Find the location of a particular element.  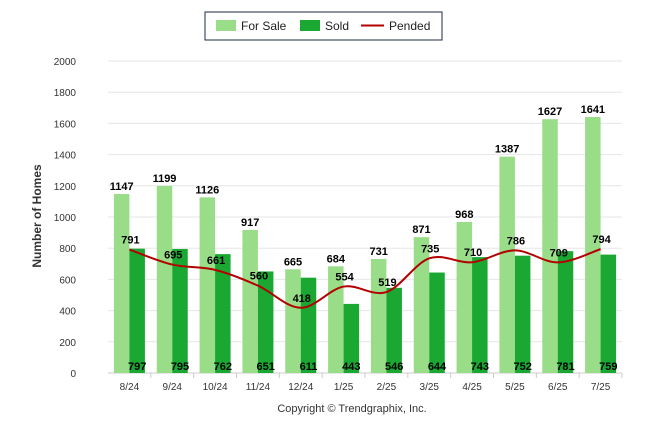

data-label-pended: 519 is located at coordinates (387, 283).